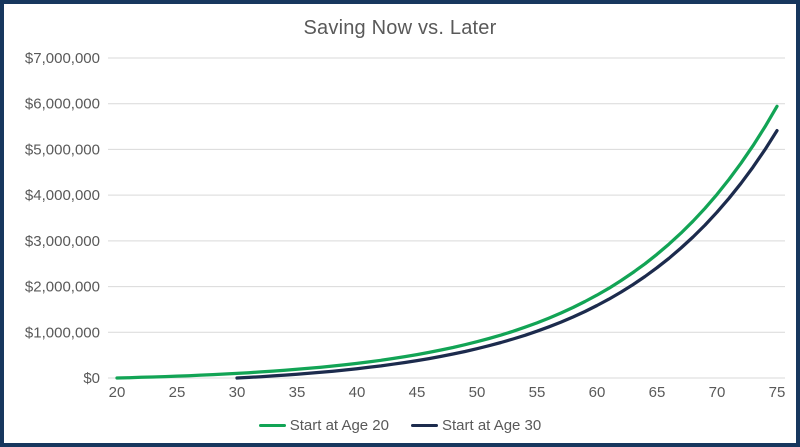 Image resolution: width=800 pixels, height=447 pixels. What do you see at coordinates (62, 241) in the screenshot?
I see `y-tick-label: $3,000,000` at bounding box center [62, 241].